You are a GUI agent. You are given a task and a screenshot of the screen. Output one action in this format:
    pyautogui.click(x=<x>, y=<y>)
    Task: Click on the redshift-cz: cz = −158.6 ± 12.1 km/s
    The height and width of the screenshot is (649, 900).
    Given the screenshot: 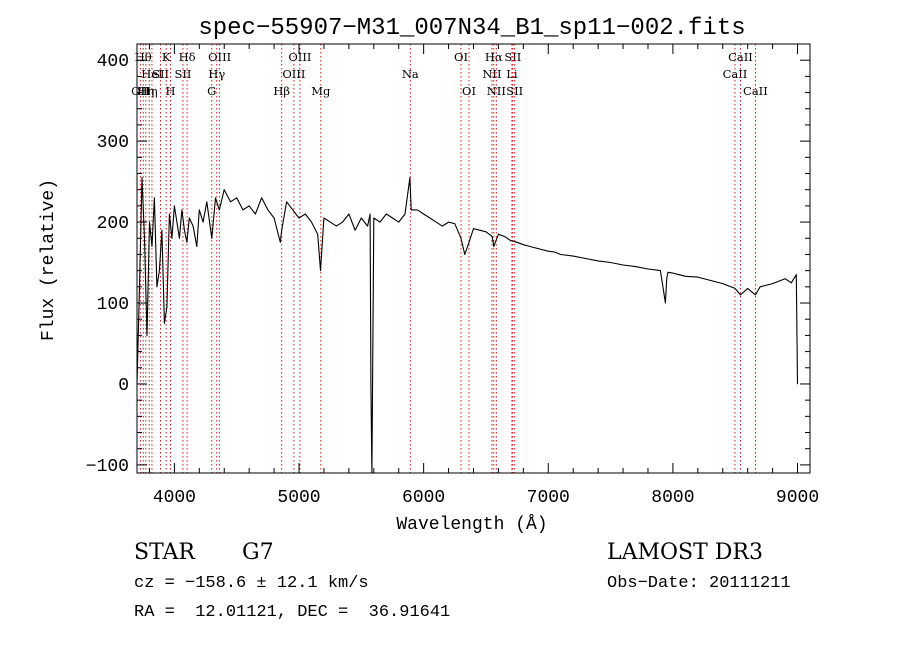 What is the action you would take?
    pyautogui.click(x=251, y=583)
    